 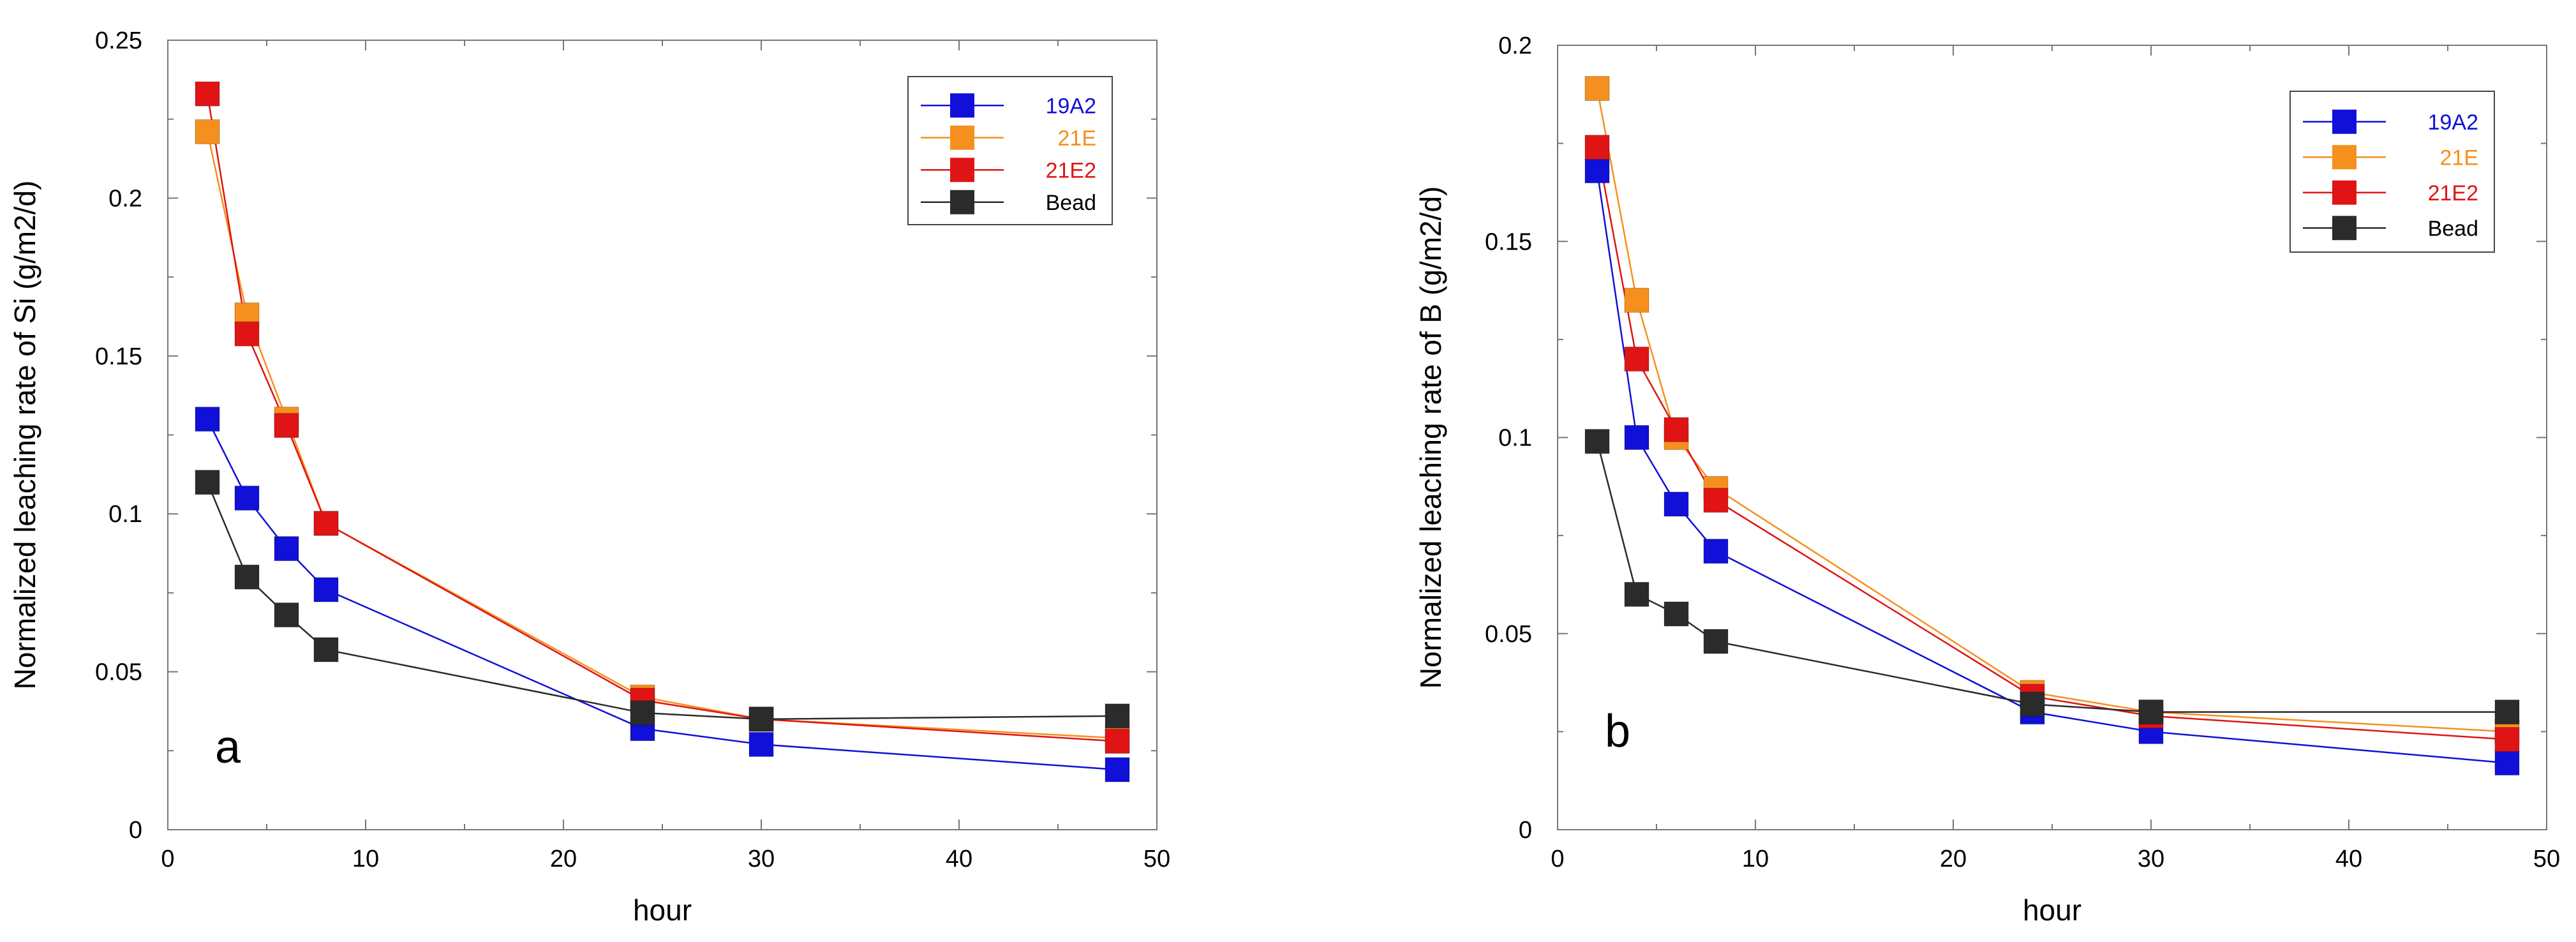 What do you see at coordinates (24, 435) in the screenshot?
I see `y-axis-label: Normalized leaching rate of Si (g/m2/d)` at bounding box center [24, 435].